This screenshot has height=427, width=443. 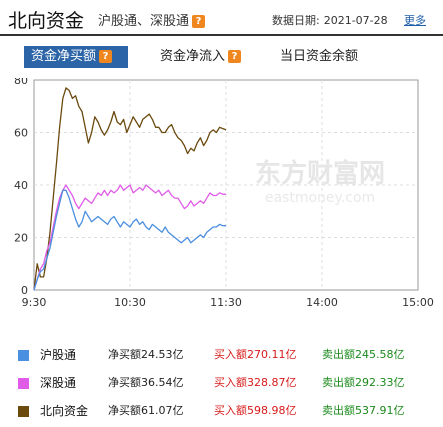 I want to click on legend-row-north: 北向资金 净买额61.07亿 买入额598.98亿 卖出额537.91亿, so click(x=221, y=411).